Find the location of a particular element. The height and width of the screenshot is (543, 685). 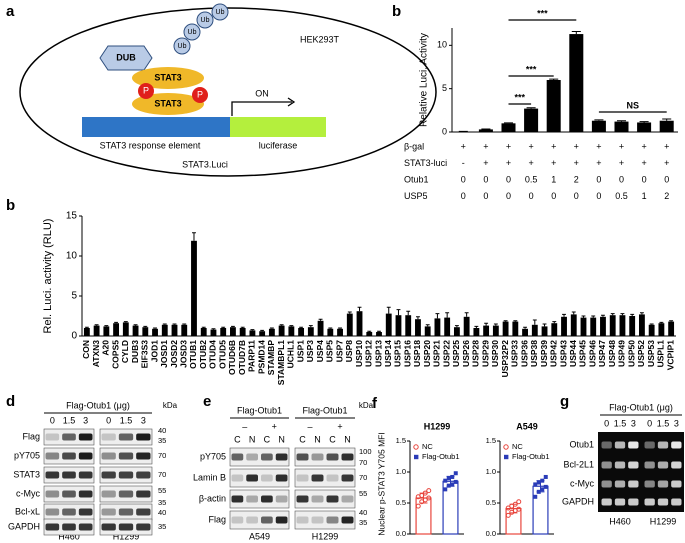

legend-label: Flag-Otub1 is located at coordinates (531, 456).